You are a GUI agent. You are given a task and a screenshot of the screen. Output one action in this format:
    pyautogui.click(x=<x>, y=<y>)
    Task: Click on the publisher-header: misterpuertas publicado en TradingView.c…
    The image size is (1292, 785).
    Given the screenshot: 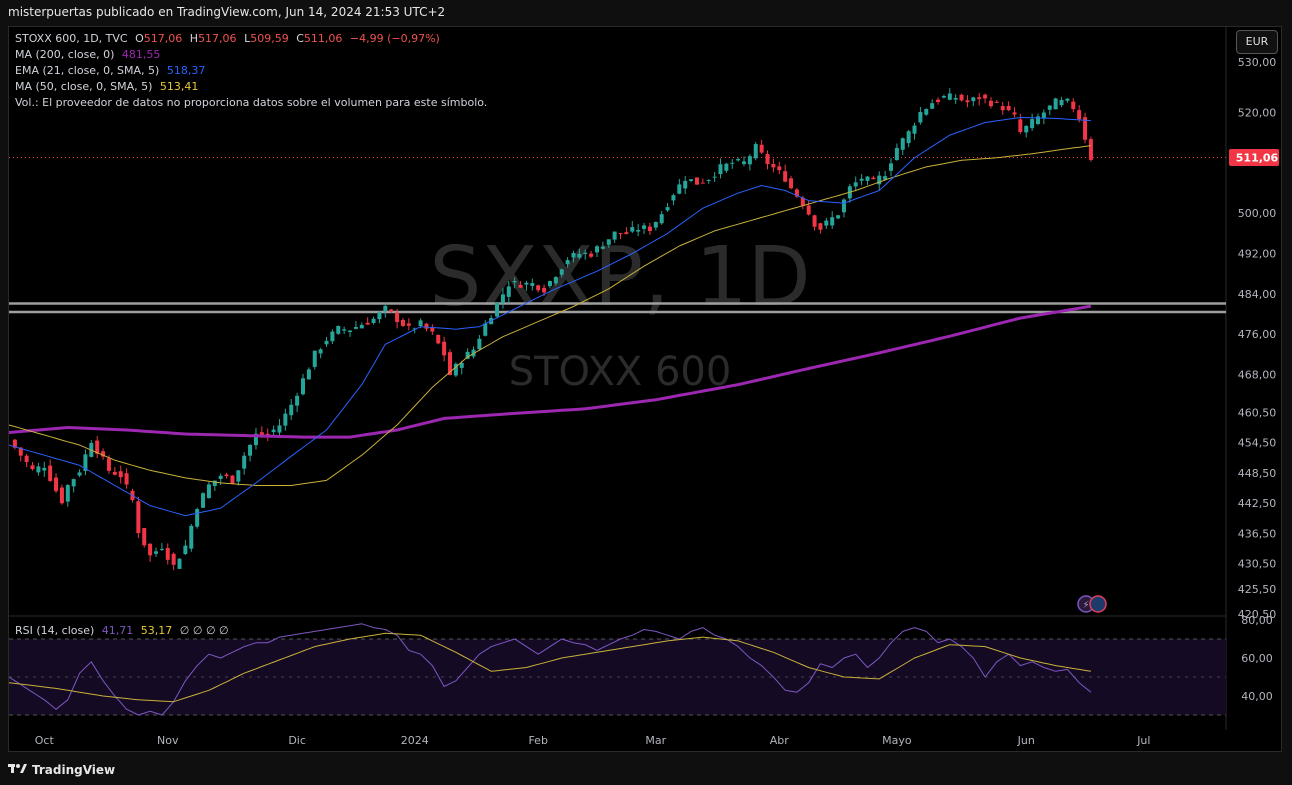 What is the action you would take?
    pyautogui.click(x=227, y=12)
    